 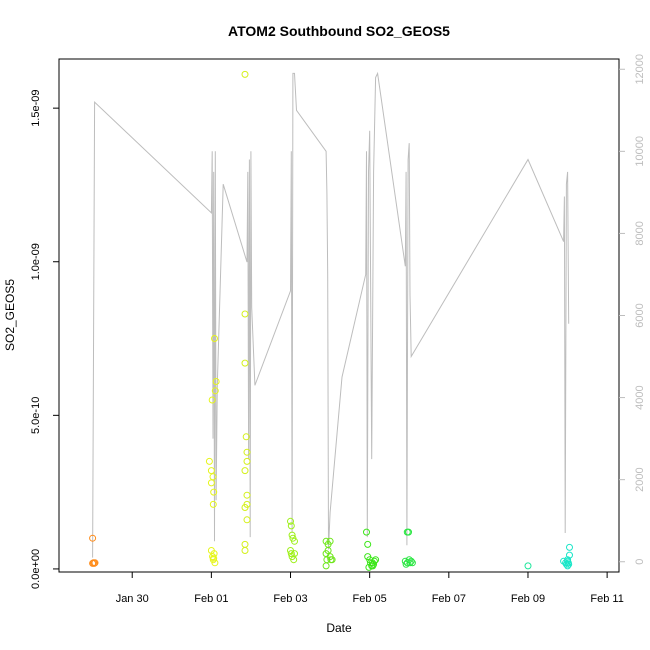 I want to click on y2-tick-label: 2000, so click(x=640, y=479).